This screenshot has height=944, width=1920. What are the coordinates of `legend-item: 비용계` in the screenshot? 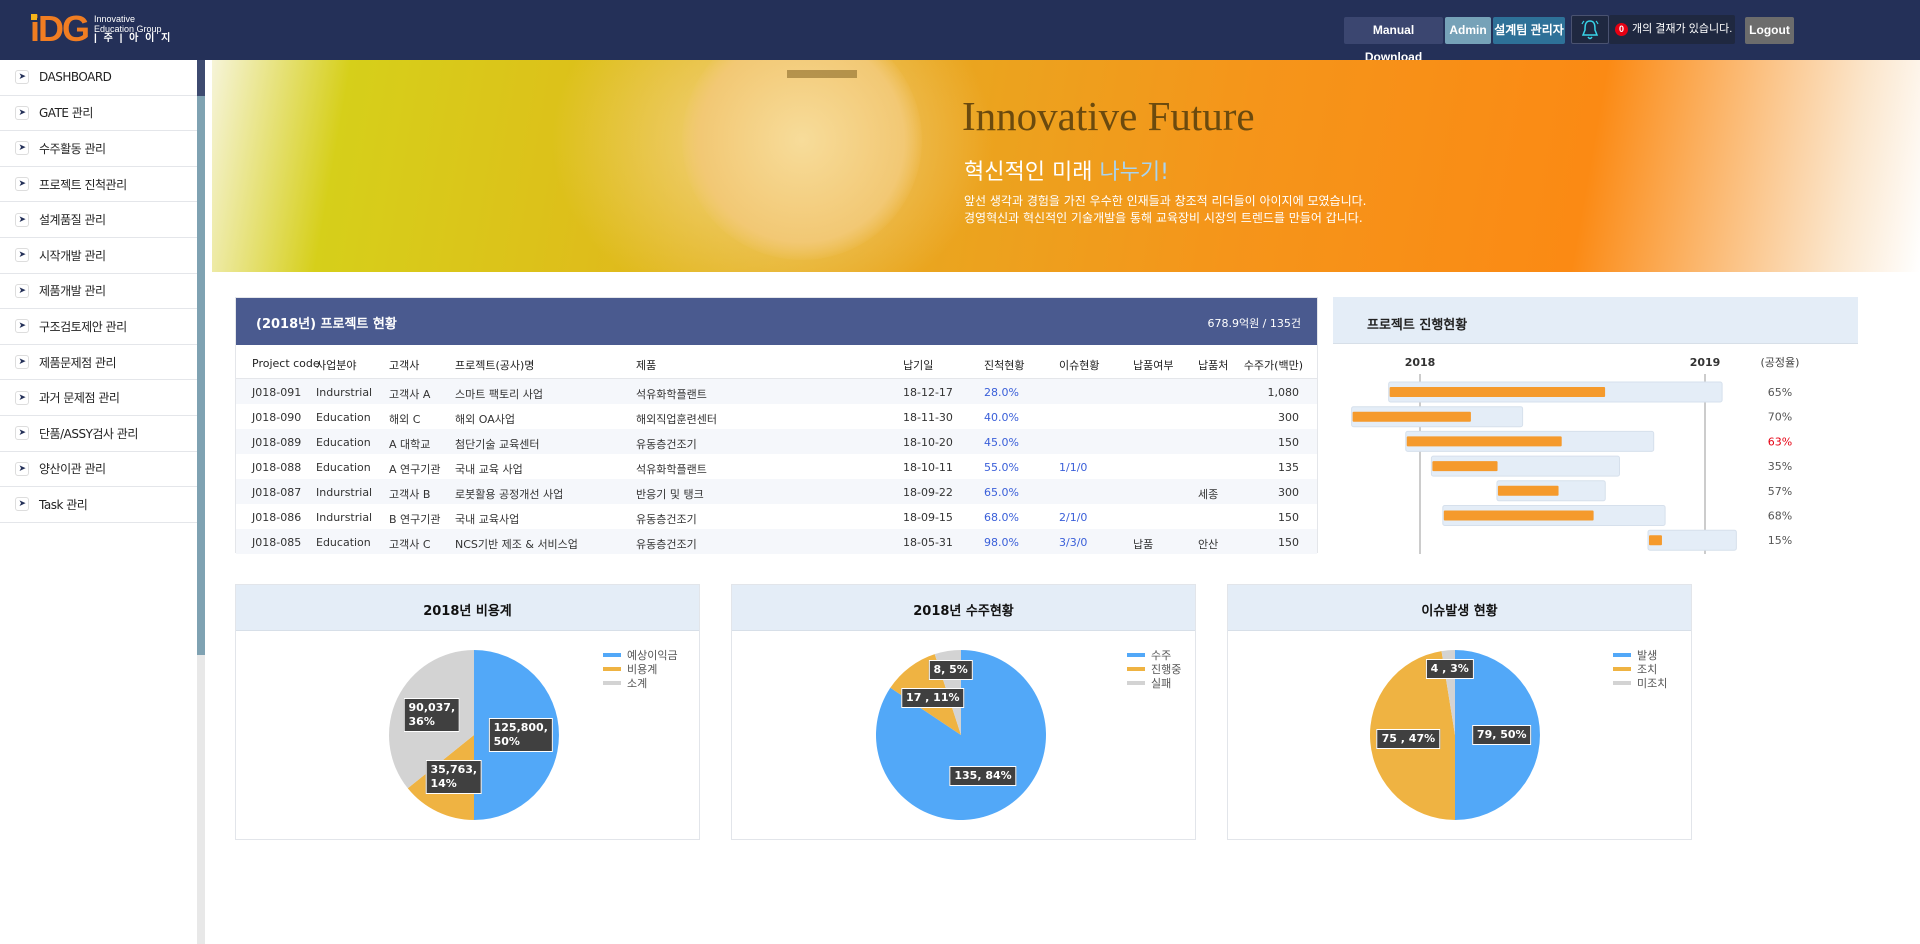 It's located at (640, 669).